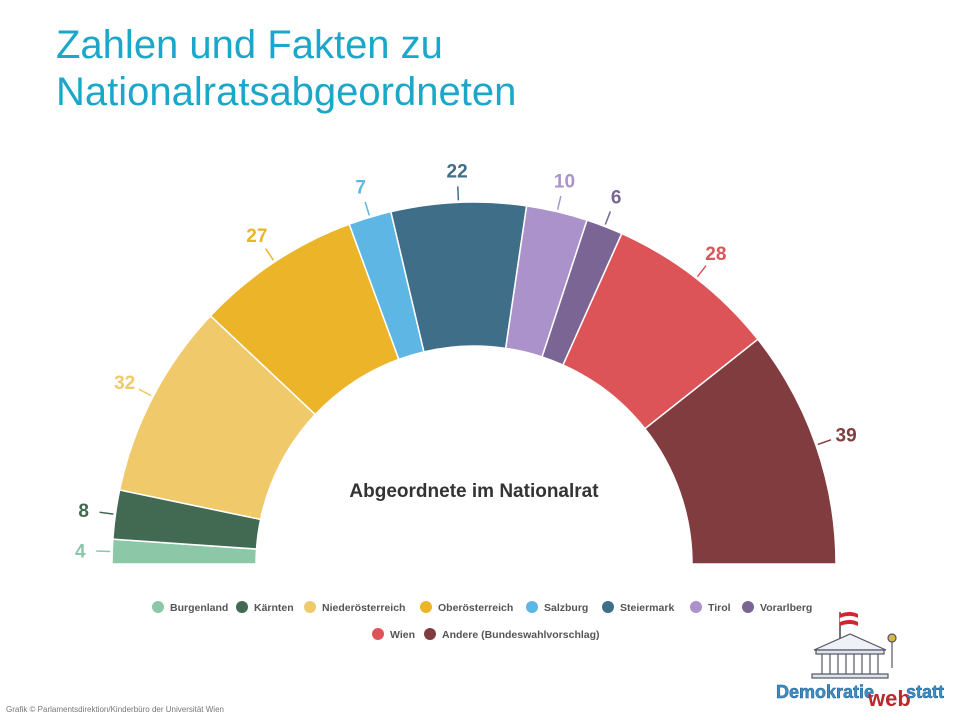 The image size is (960, 720). What do you see at coordinates (715, 254) in the screenshot?
I see `data-label: 28` at bounding box center [715, 254].